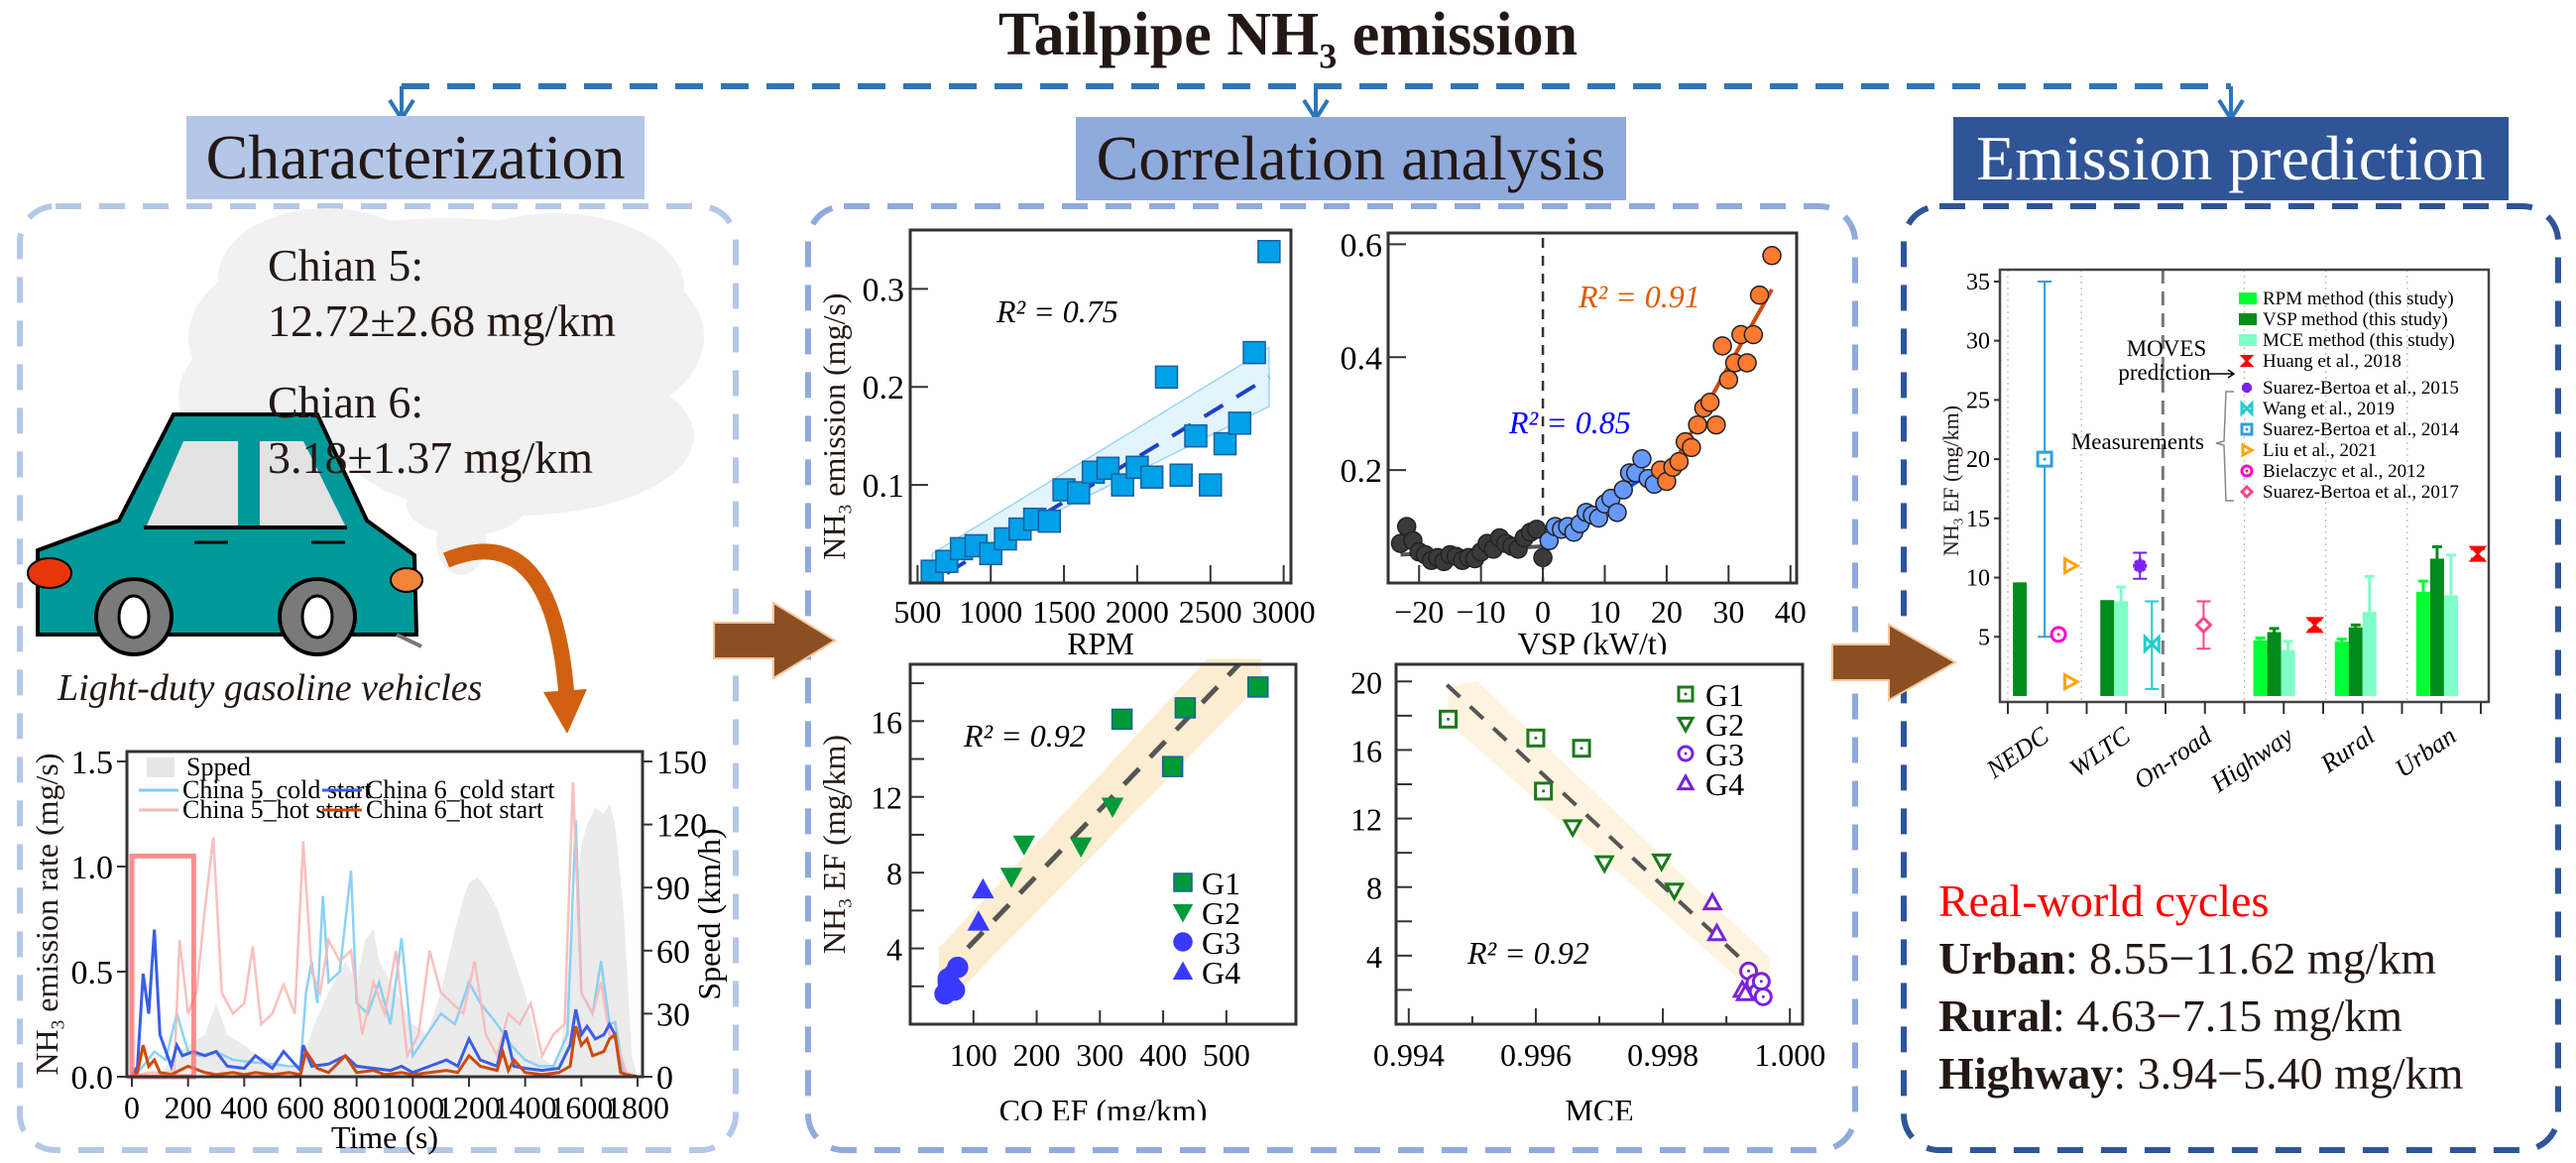  Describe the element at coordinates (1984, 637) in the screenshot. I see `y-tick-label: 5` at that location.